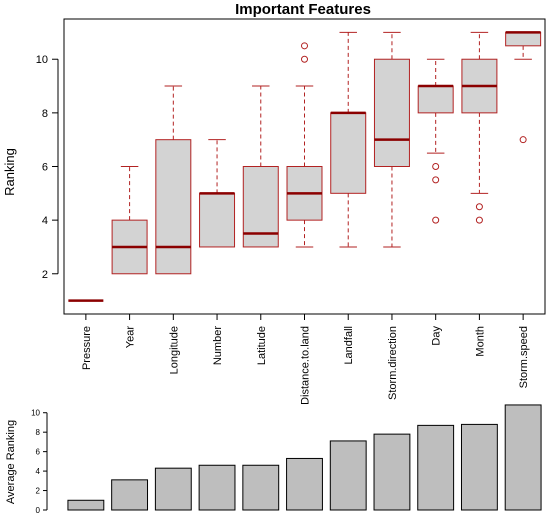  I want to click on bar-Number, so click(217, 487).